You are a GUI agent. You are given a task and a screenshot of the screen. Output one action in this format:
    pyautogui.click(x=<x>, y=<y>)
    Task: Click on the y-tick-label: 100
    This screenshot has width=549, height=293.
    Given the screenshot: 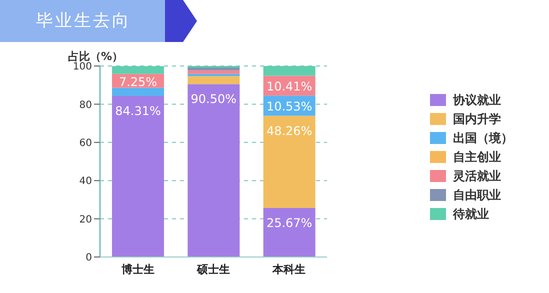 What is the action you would take?
    pyautogui.click(x=82, y=67)
    